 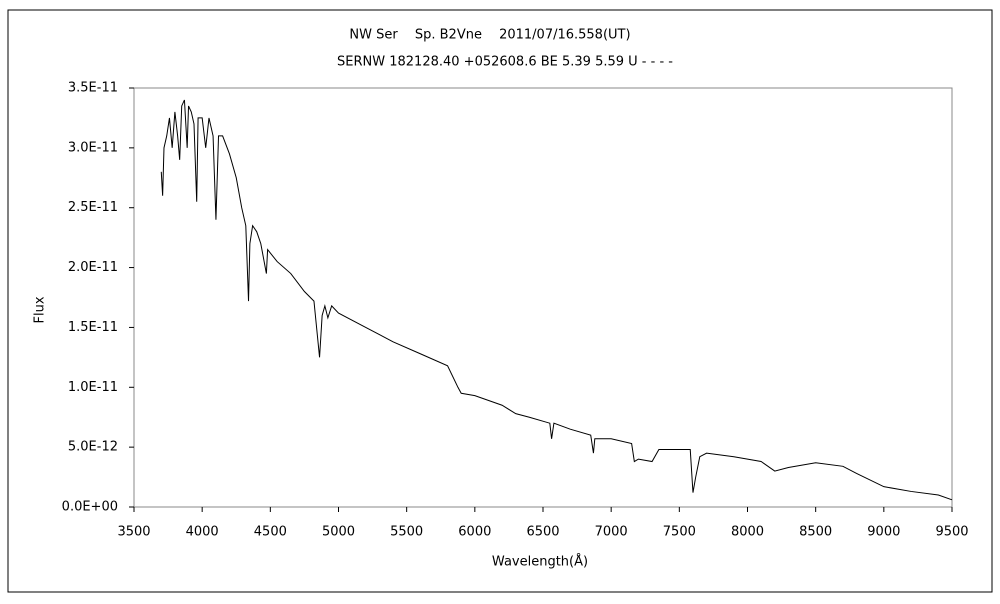 What do you see at coordinates (815, 532) in the screenshot?
I see `x-tick-label: 8500` at bounding box center [815, 532].